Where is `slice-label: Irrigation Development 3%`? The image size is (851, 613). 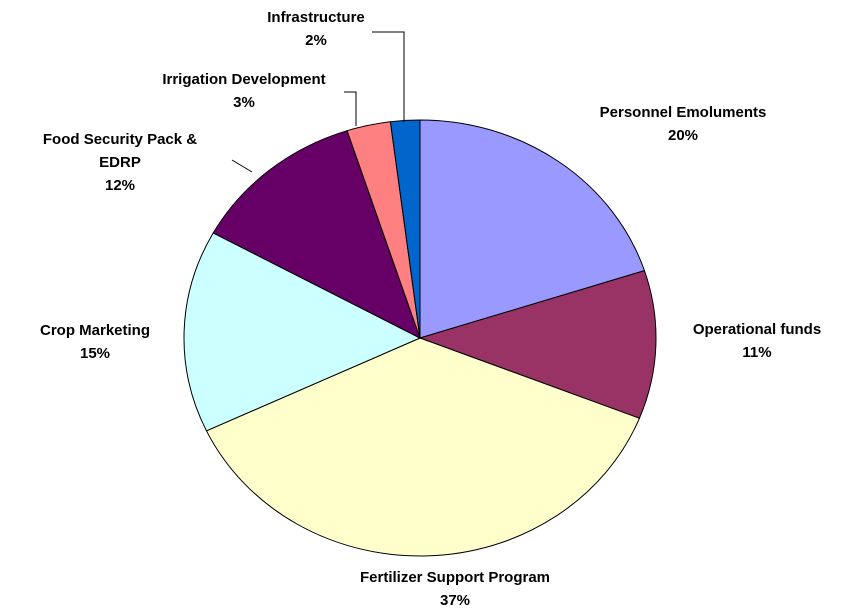 slice-label: Irrigation Development 3% is located at coordinates (244, 91).